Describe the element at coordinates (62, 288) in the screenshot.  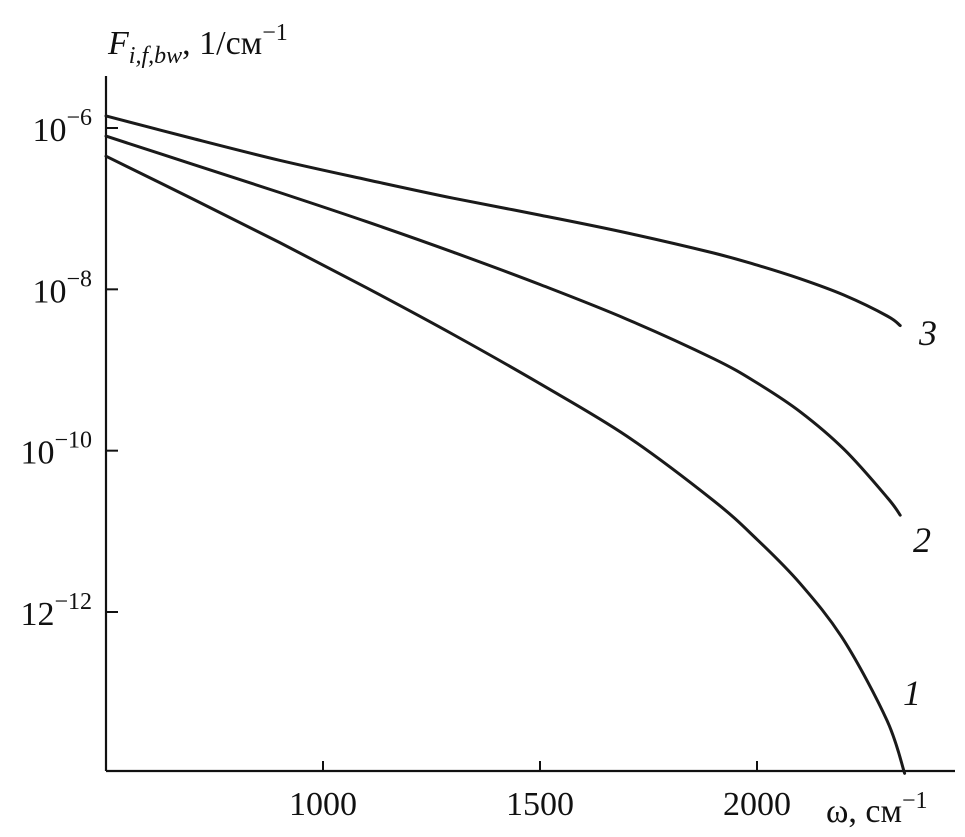
I see `y-tick-label: 10−8` at that location.